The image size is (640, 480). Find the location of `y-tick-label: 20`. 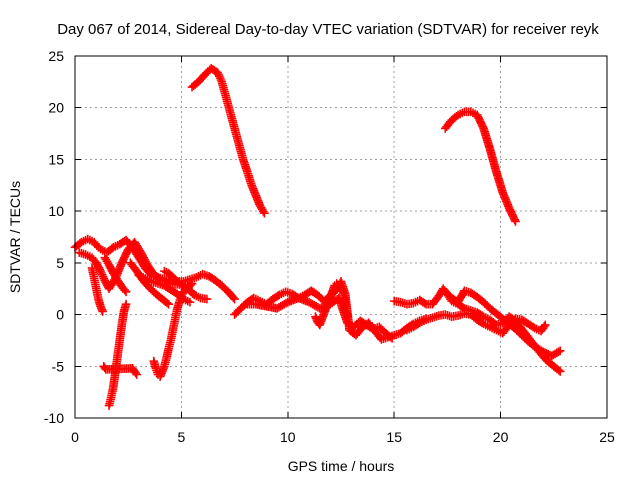

y-tick-label: 20 is located at coordinates (56, 108).